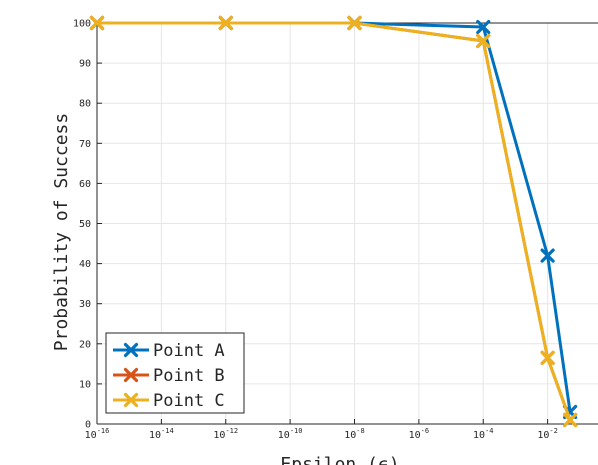 The image size is (598, 465). What do you see at coordinates (547, 434) in the screenshot?
I see `x-tick-label: 10⁻²` at bounding box center [547, 434].